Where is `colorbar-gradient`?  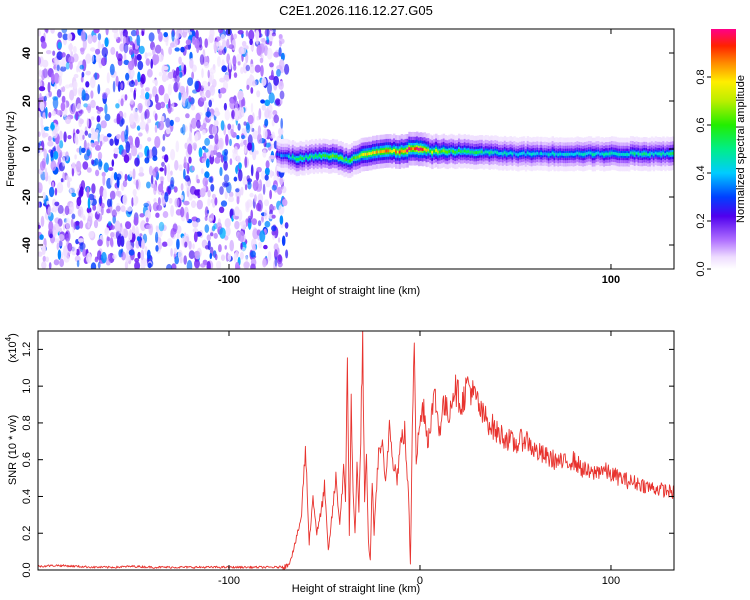
colorbar-gradient is located at coordinates (723, 149).